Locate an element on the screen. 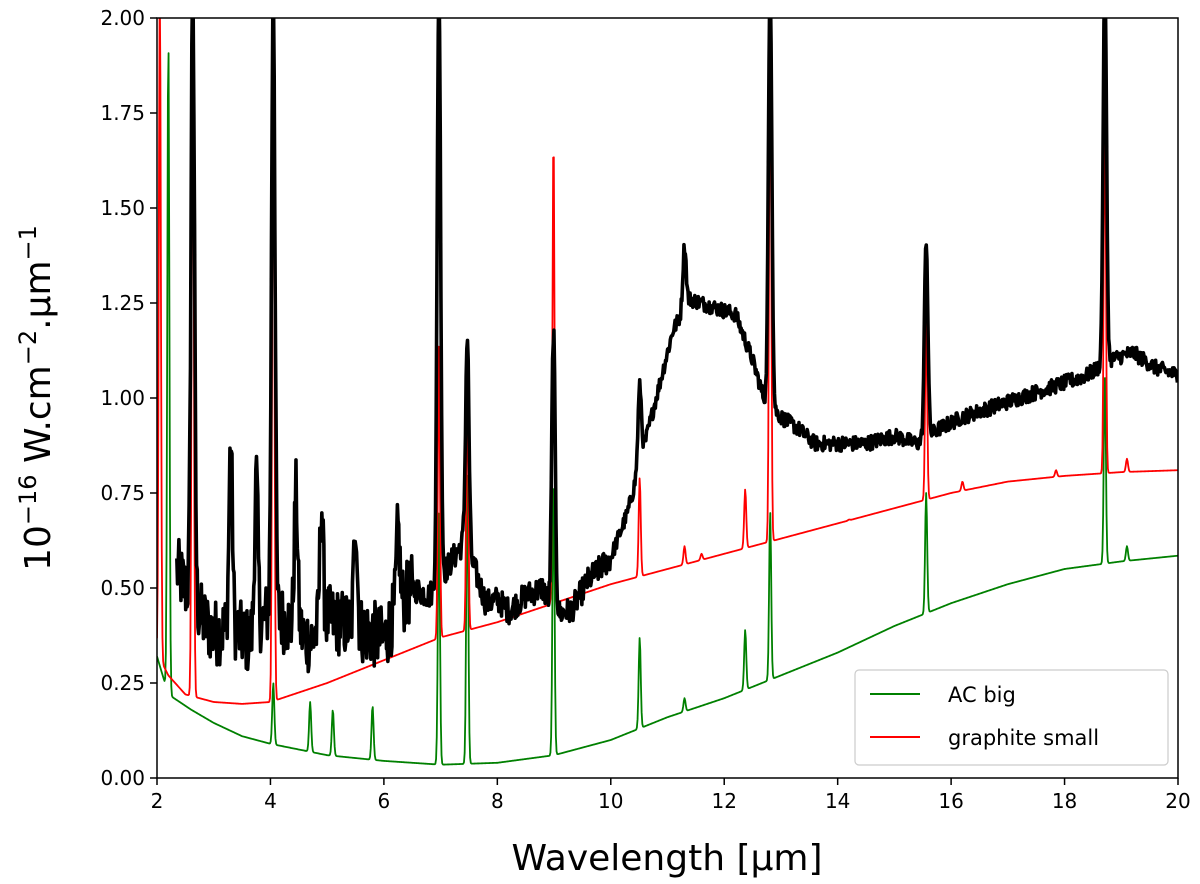 The image size is (1200, 884). y-tick-label: 0.75 is located at coordinates (122, 493).